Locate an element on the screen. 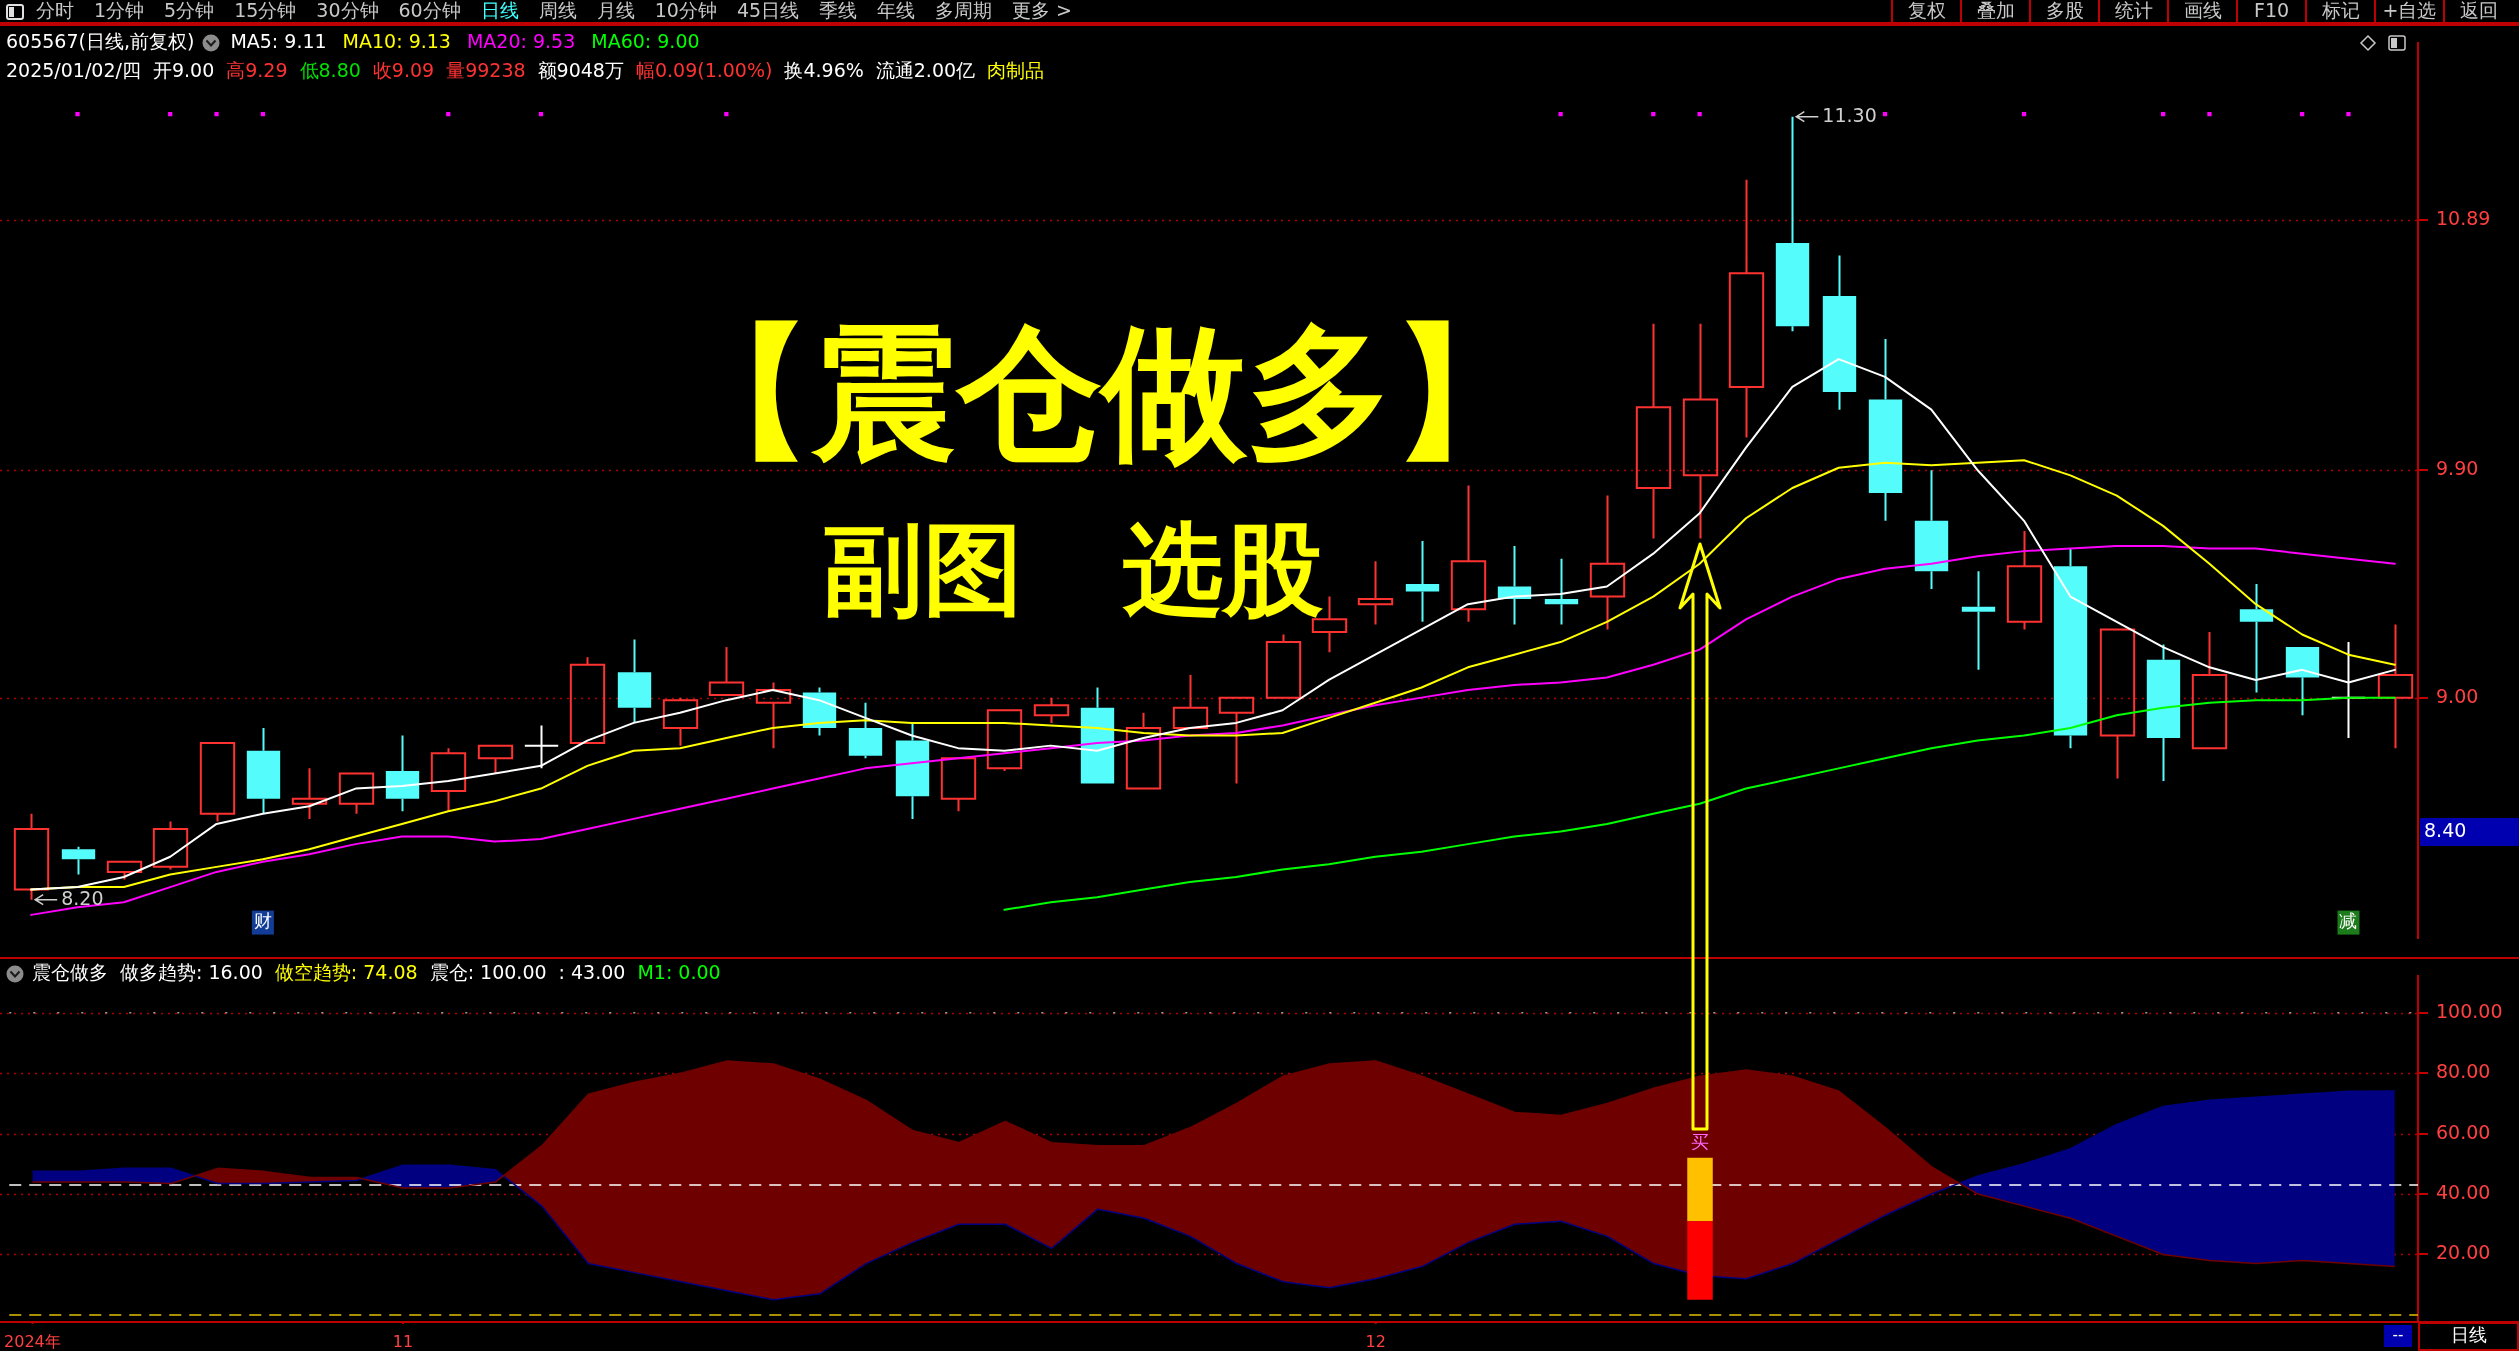  text: 返回 is located at coordinates (2478, 10).